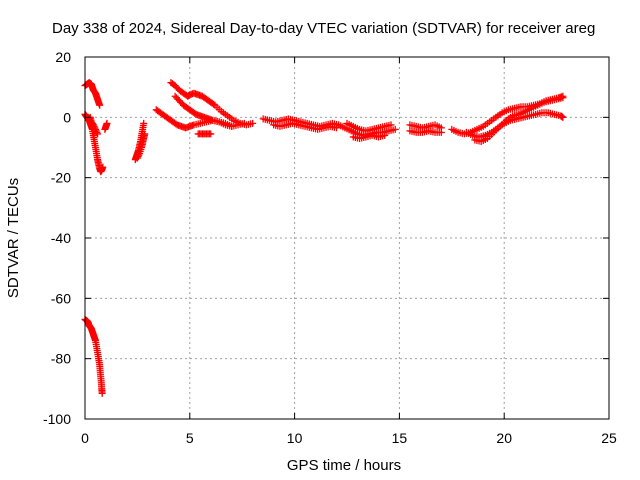 The height and width of the screenshot is (480, 640). I want to click on y-tick-labels: -100 -80 -60 -40 -20 0 20, so click(57, 238).